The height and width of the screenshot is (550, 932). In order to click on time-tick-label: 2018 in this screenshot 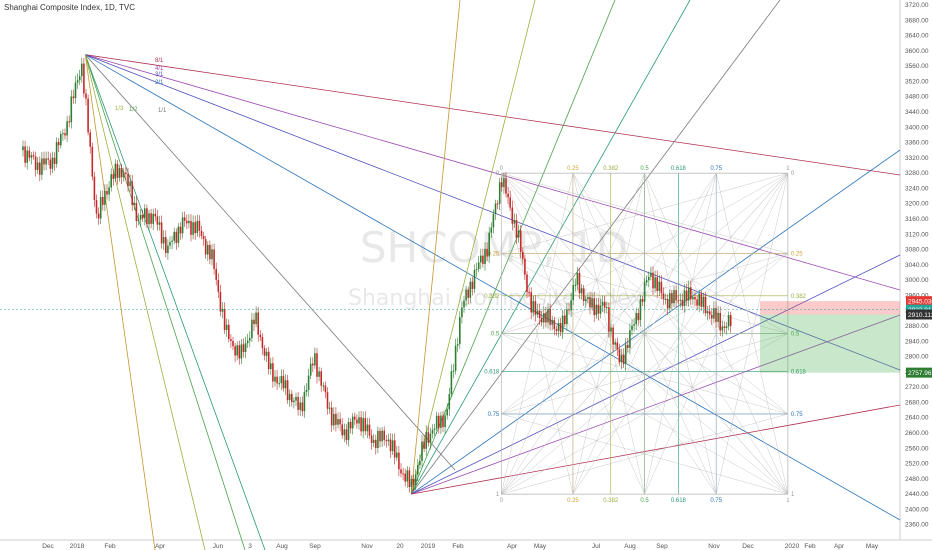, I will do `click(77, 546)`.